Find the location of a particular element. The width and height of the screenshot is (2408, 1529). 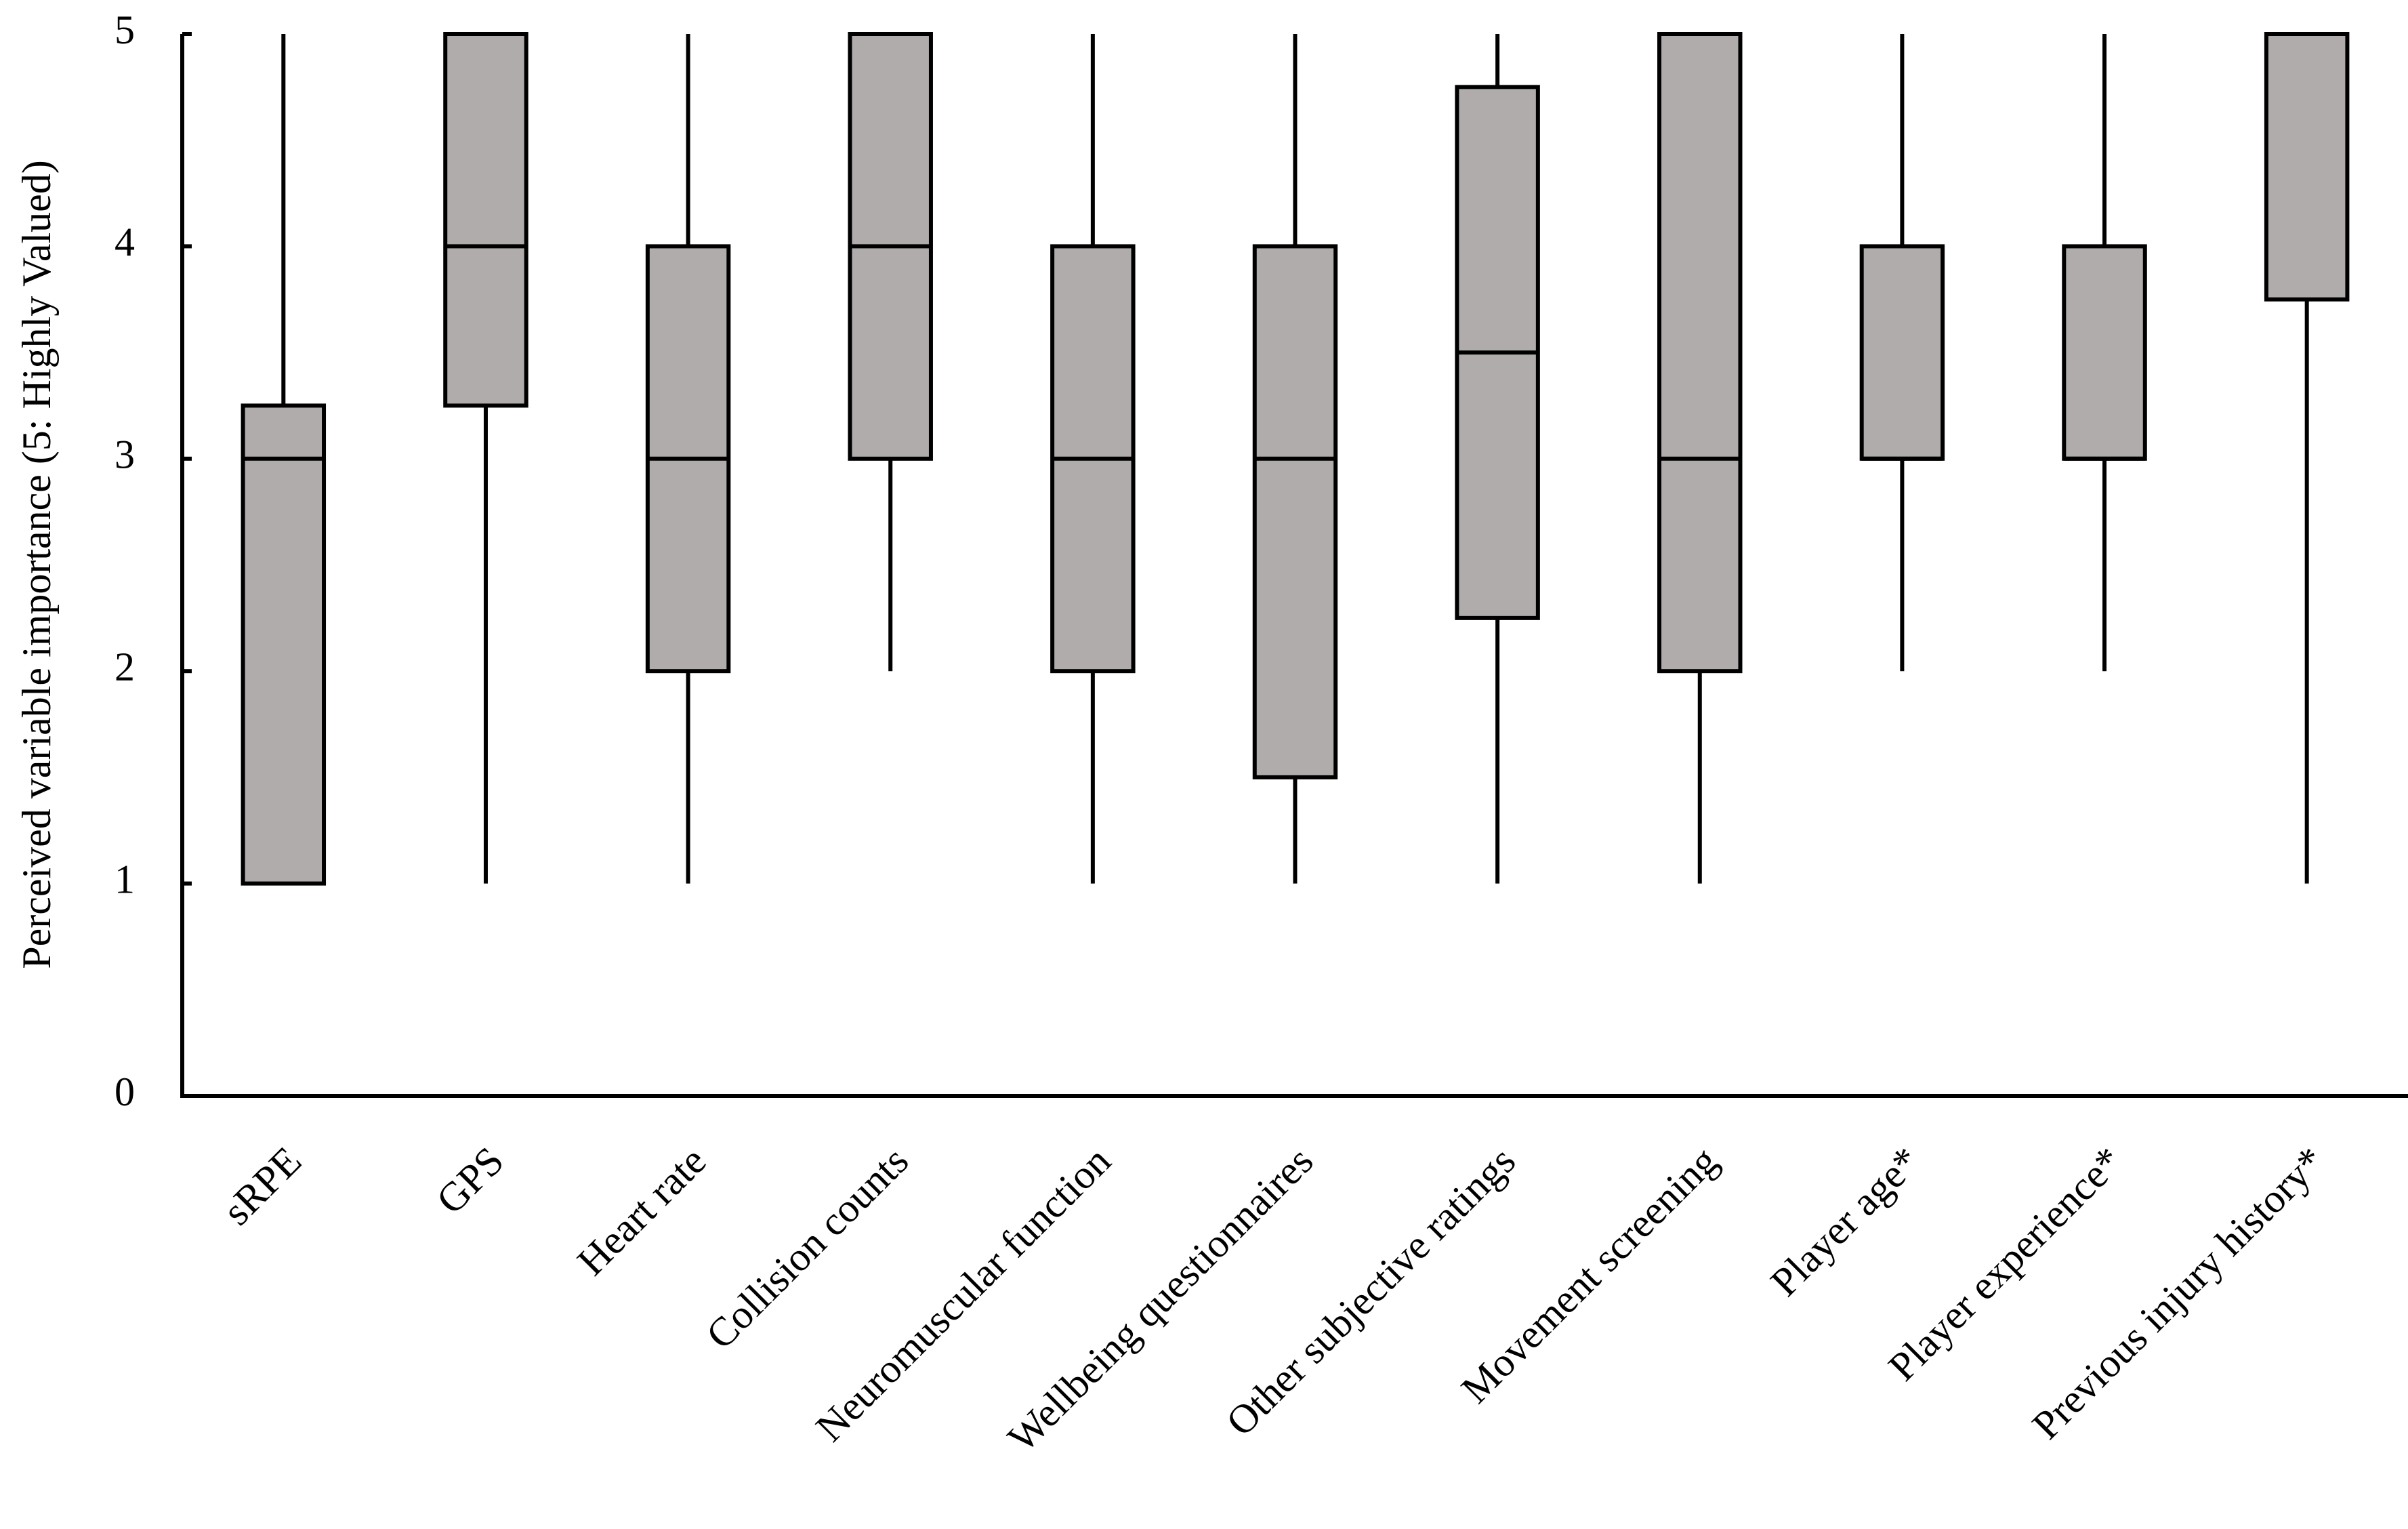

y-tick-label: 0 is located at coordinates (125, 1091).